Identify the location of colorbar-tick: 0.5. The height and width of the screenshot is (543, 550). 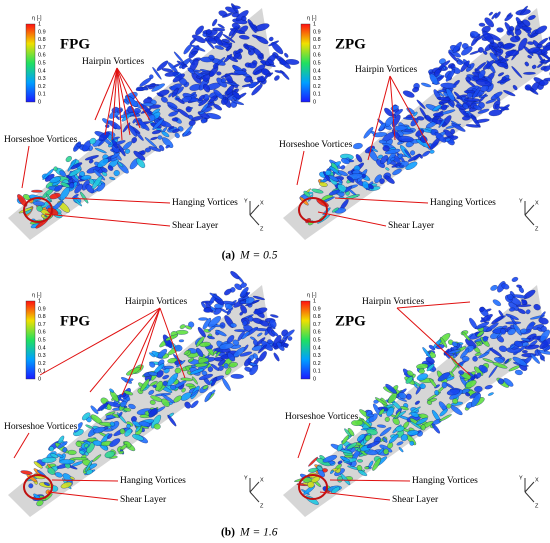
(42, 63).